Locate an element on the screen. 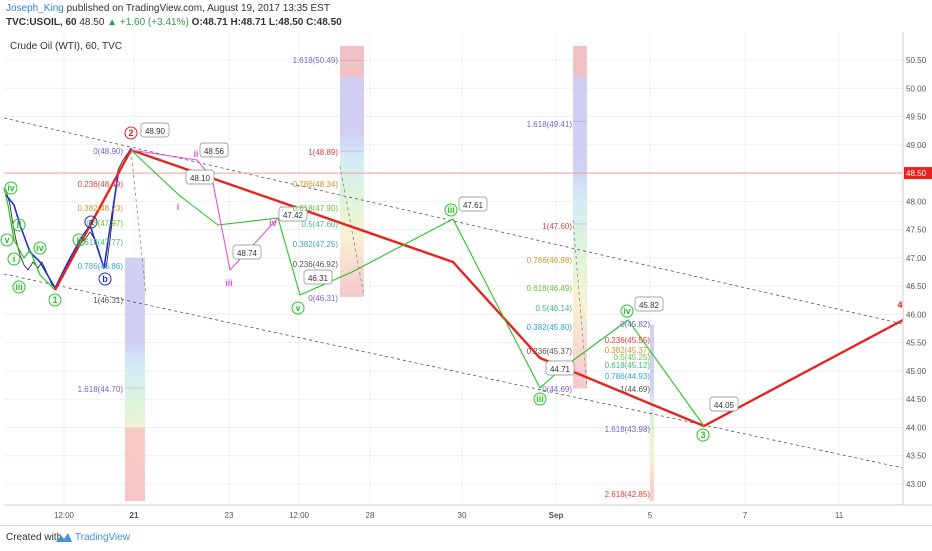 This screenshot has height=551, width=932. price-callout-label: 48.10 is located at coordinates (200, 178).